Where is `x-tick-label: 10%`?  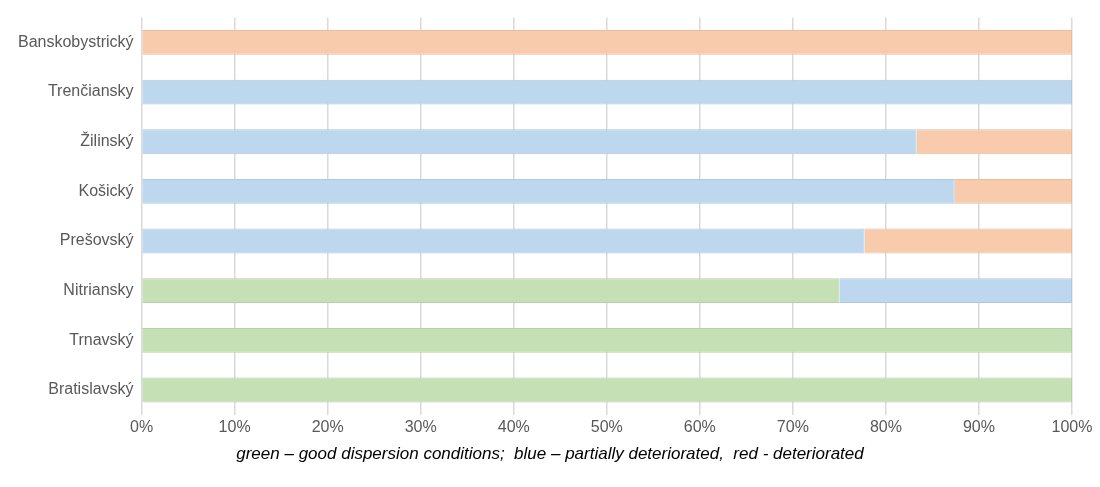 x-tick-label: 10% is located at coordinates (234, 426).